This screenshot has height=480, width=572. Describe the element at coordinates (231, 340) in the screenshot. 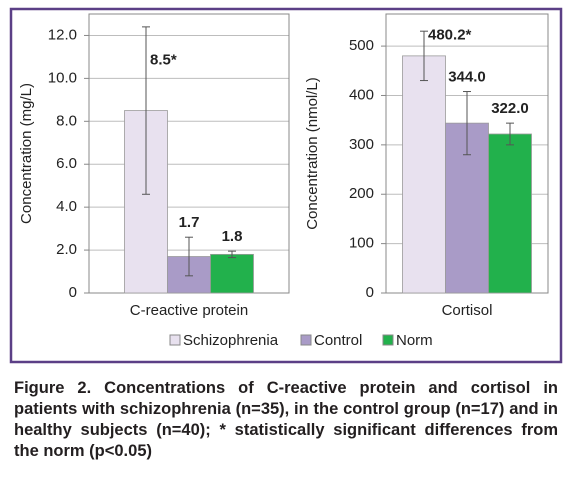

I see `legend-label: Schizophrenia` at that location.